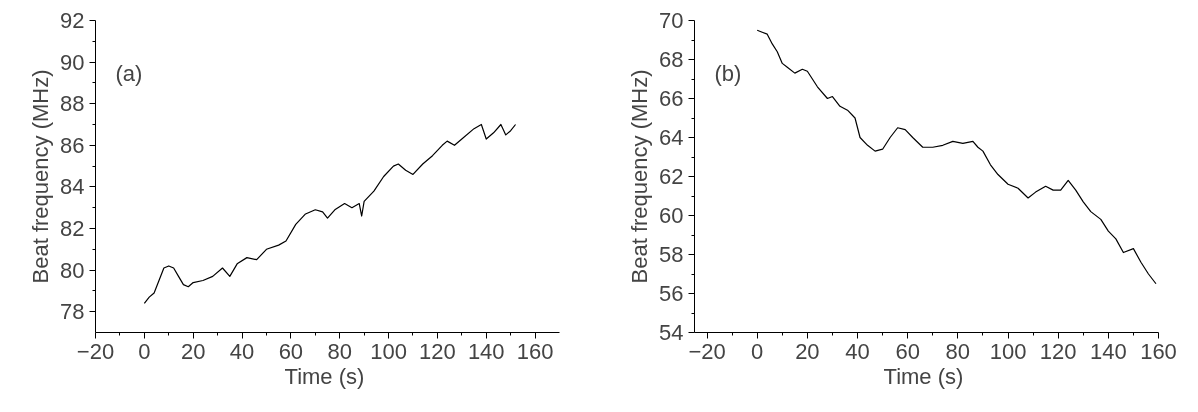  I want to click on y-tick-label: 70, so click(671, 20).